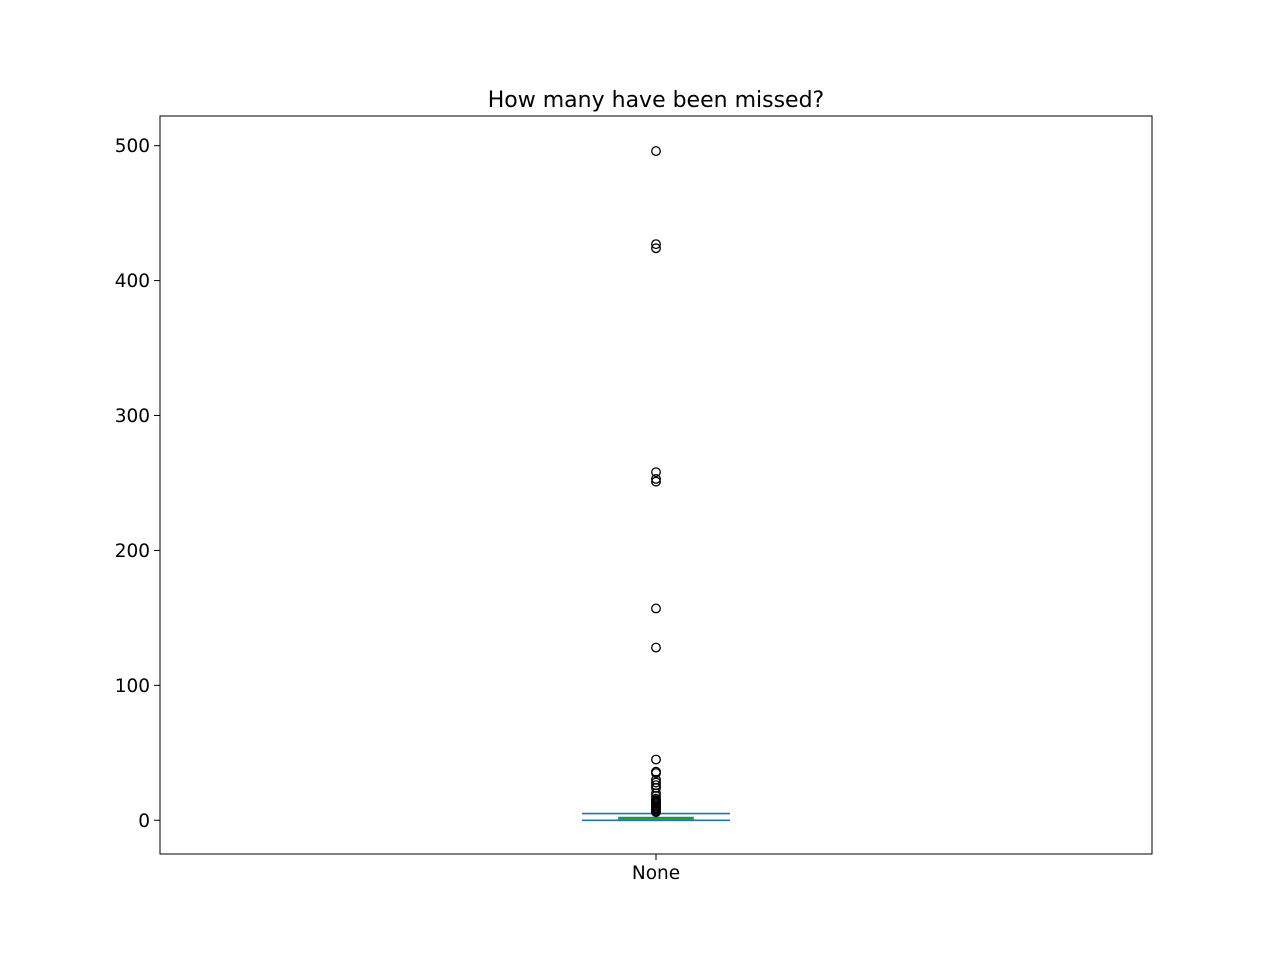  I want to click on y-tick-label: 300, so click(132, 416).